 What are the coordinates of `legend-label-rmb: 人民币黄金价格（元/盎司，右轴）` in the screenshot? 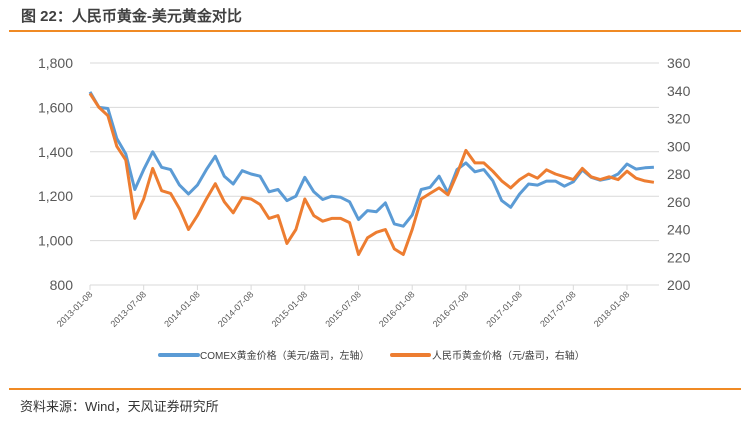 It's located at (508, 355).